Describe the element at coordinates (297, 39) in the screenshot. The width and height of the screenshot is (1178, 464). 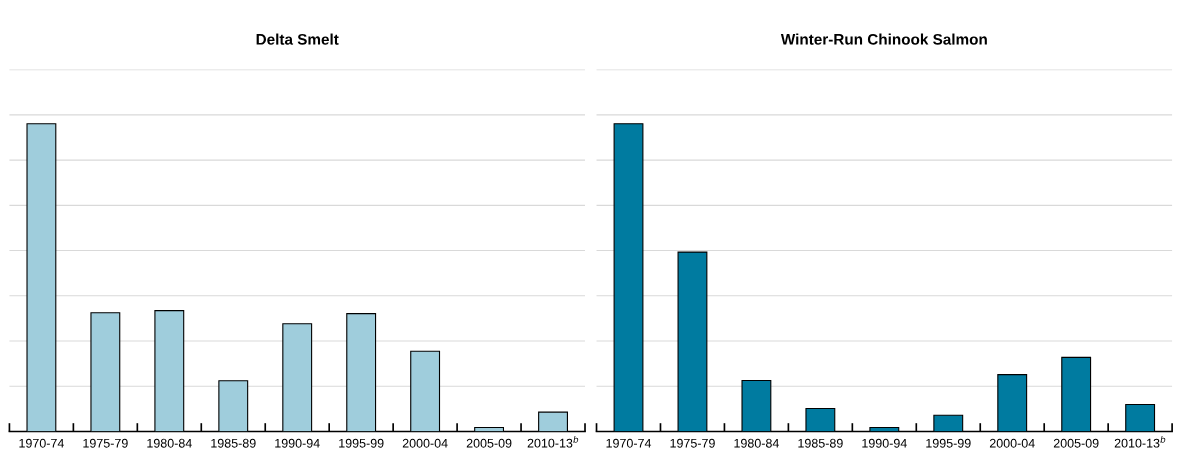
I see `chart-title: Delta Smelt` at that location.